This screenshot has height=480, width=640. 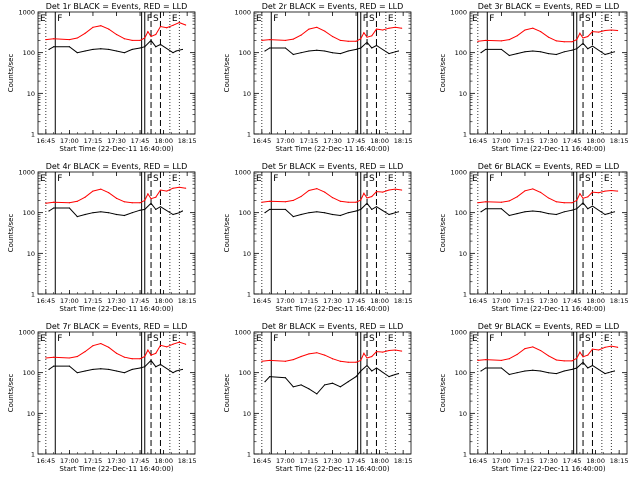 What do you see at coordinates (458, 173) in the screenshot?
I see `y-tick-label: 1000` at bounding box center [458, 173].